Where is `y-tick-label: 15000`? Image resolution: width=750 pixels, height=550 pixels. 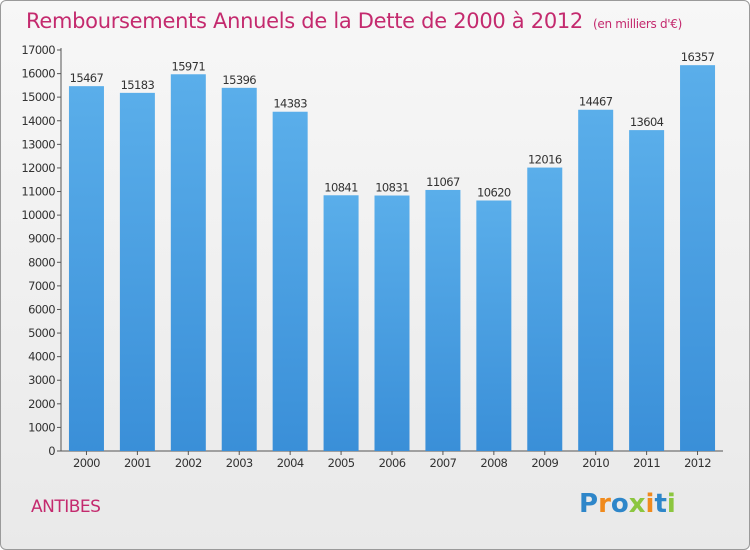
y-tick-label: 15000 is located at coordinates (38, 97).